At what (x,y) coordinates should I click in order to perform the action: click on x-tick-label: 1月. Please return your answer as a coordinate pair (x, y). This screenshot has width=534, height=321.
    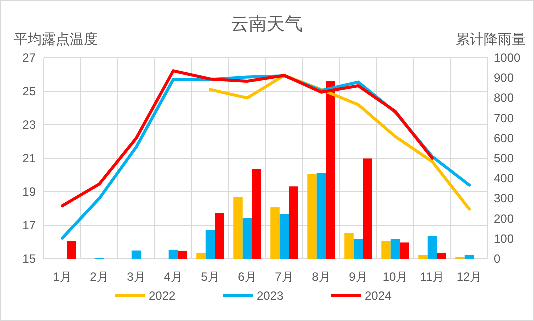
    Looking at the image, I should click on (62, 277).